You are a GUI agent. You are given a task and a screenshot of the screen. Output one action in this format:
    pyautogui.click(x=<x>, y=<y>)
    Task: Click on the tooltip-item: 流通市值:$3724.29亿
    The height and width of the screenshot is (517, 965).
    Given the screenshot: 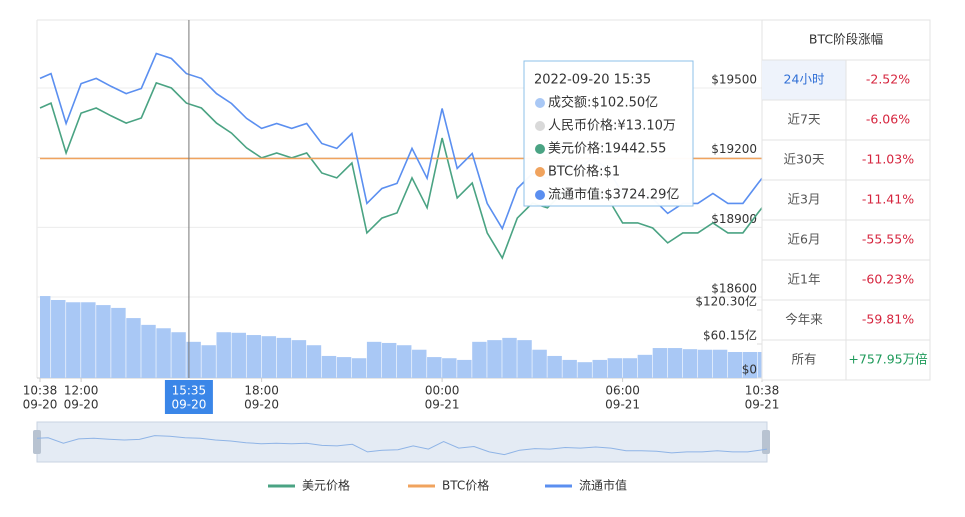 What is the action you would take?
    pyautogui.click(x=613, y=195)
    